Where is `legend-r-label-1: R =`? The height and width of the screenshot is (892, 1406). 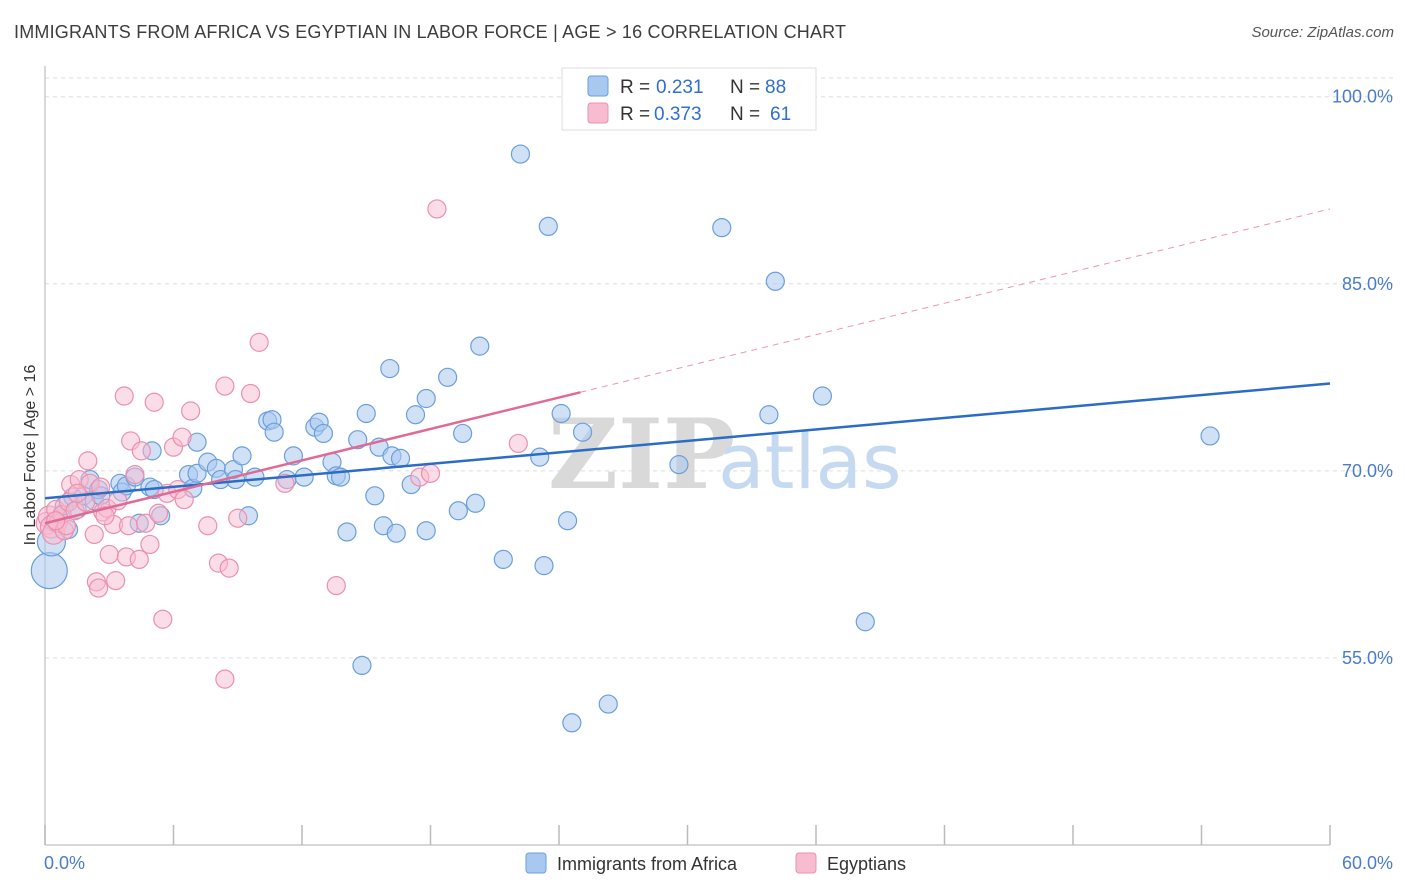 legend-r-label-1: R = is located at coordinates (635, 87).